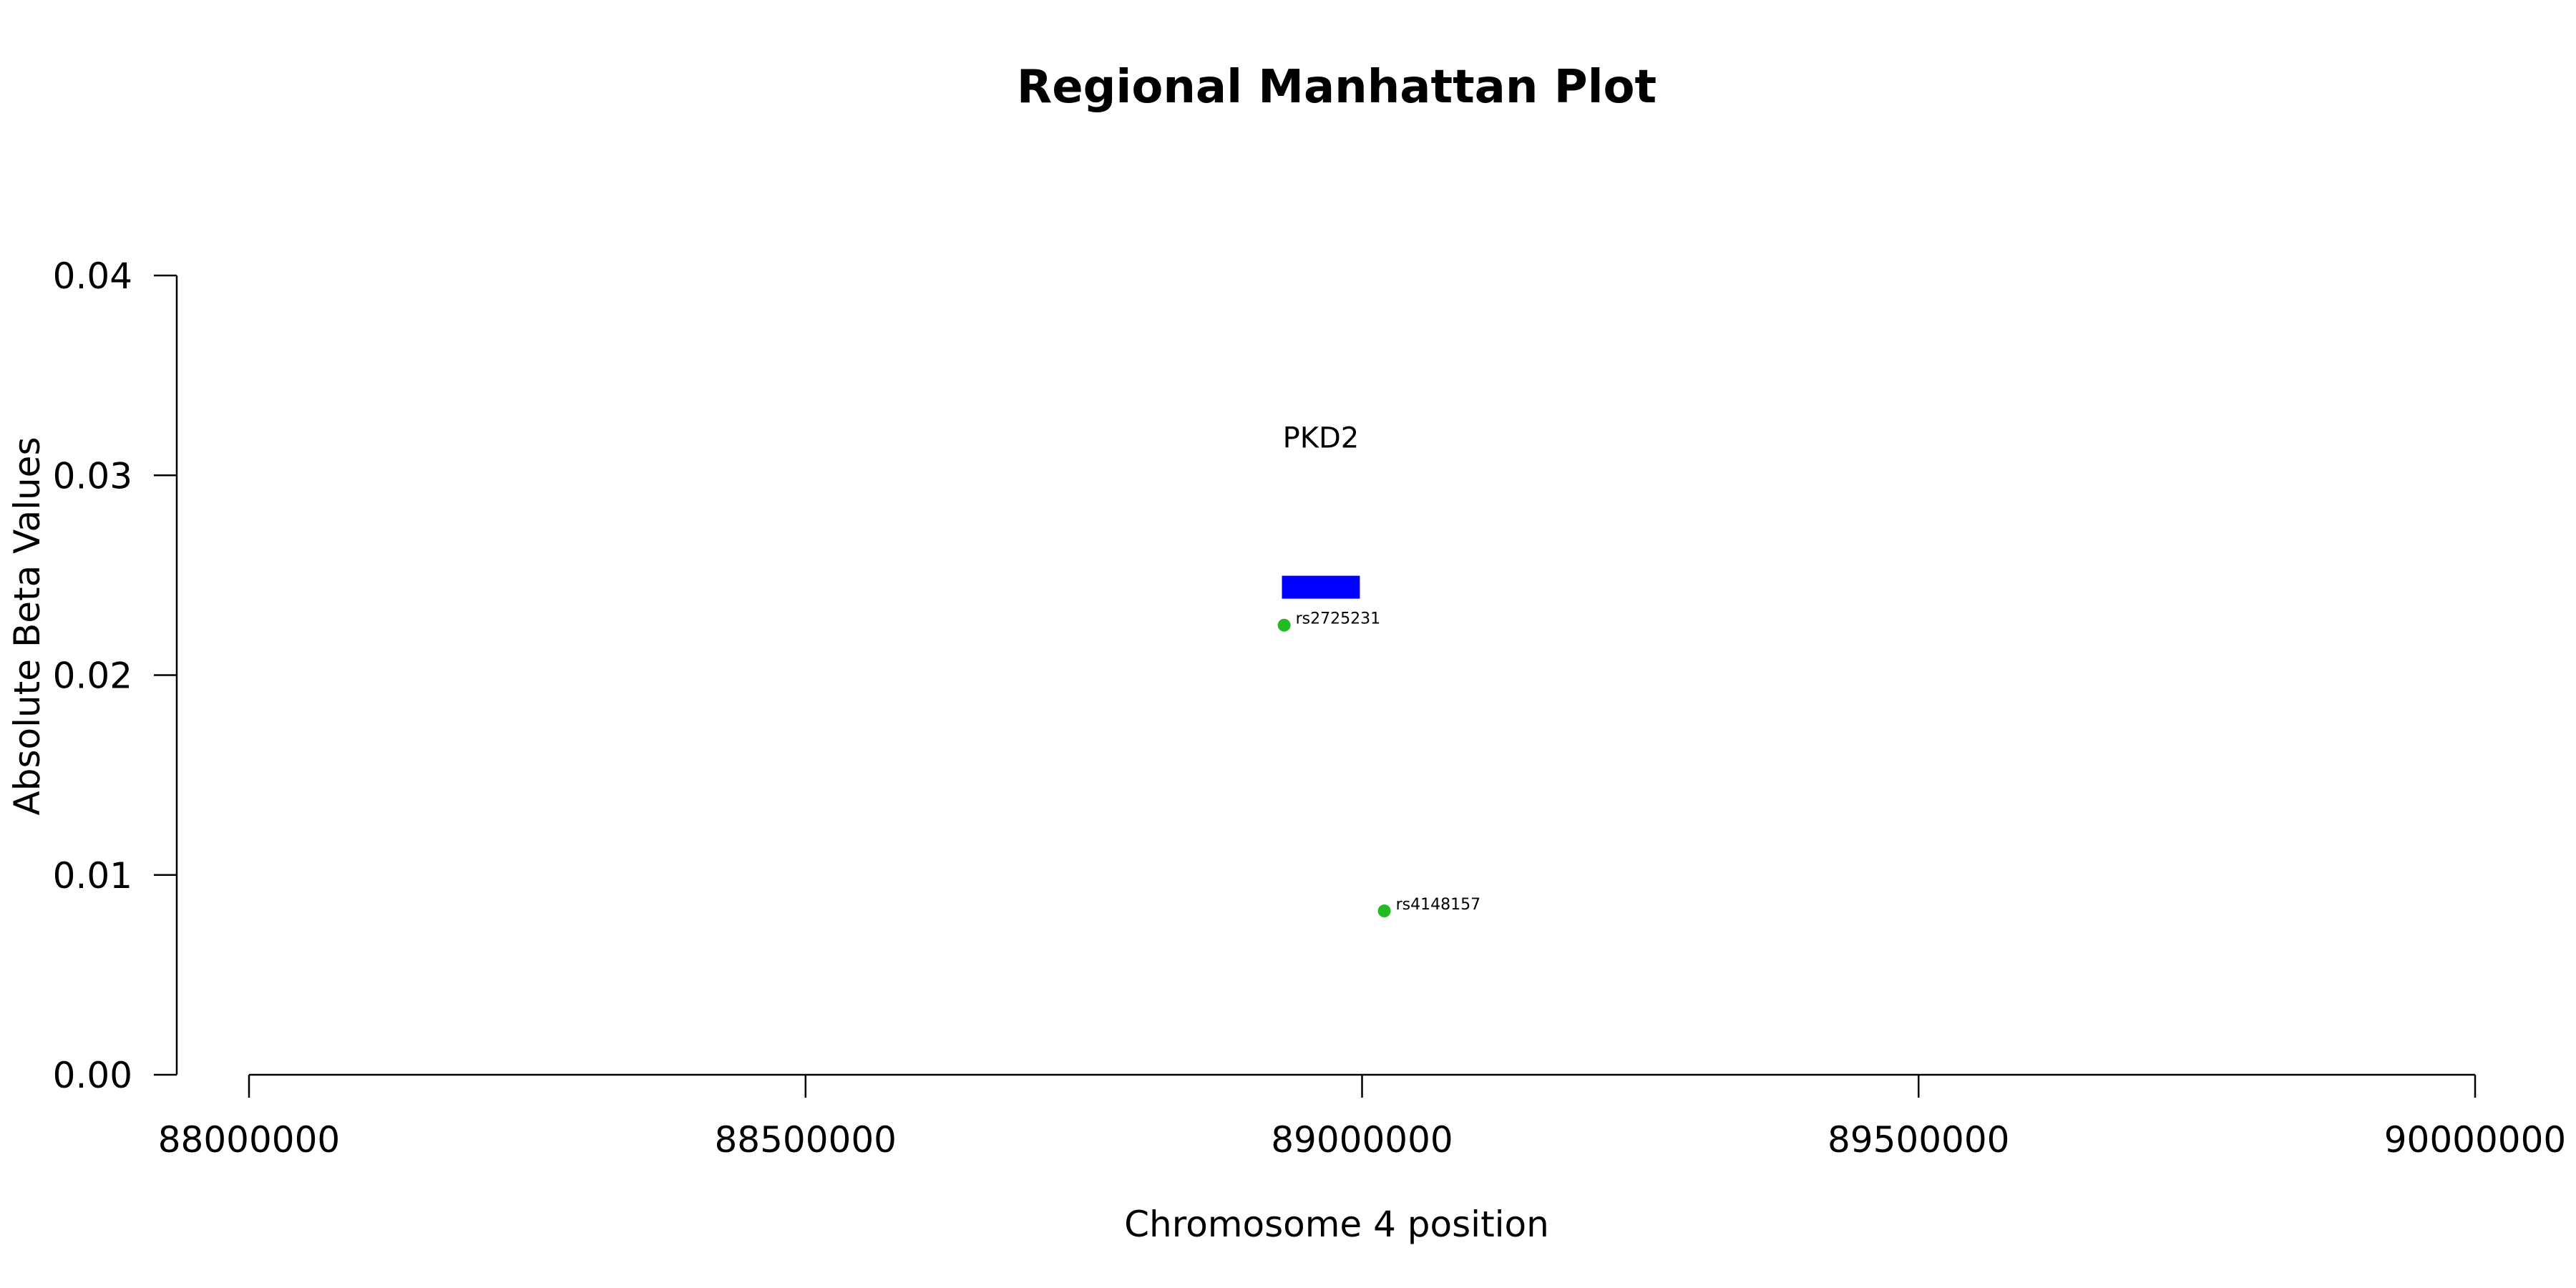  Describe the element at coordinates (1321, 587) in the screenshot. I see `gene-bar` at that location.